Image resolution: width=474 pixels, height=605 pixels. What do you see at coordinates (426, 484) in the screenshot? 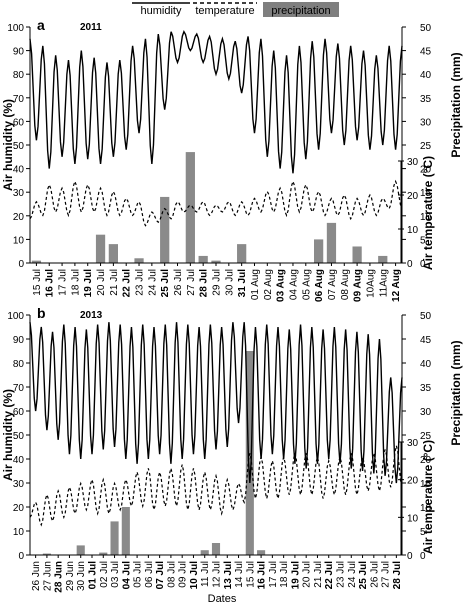
I see `precipitation-tick-label: 15` at bounding box center [426, 484].